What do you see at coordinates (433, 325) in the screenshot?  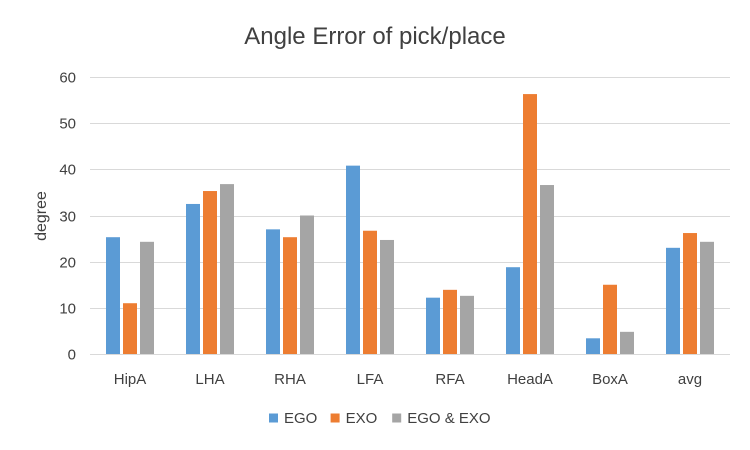 I see `bar-ego-rfa` at bounding box center [433, 325].